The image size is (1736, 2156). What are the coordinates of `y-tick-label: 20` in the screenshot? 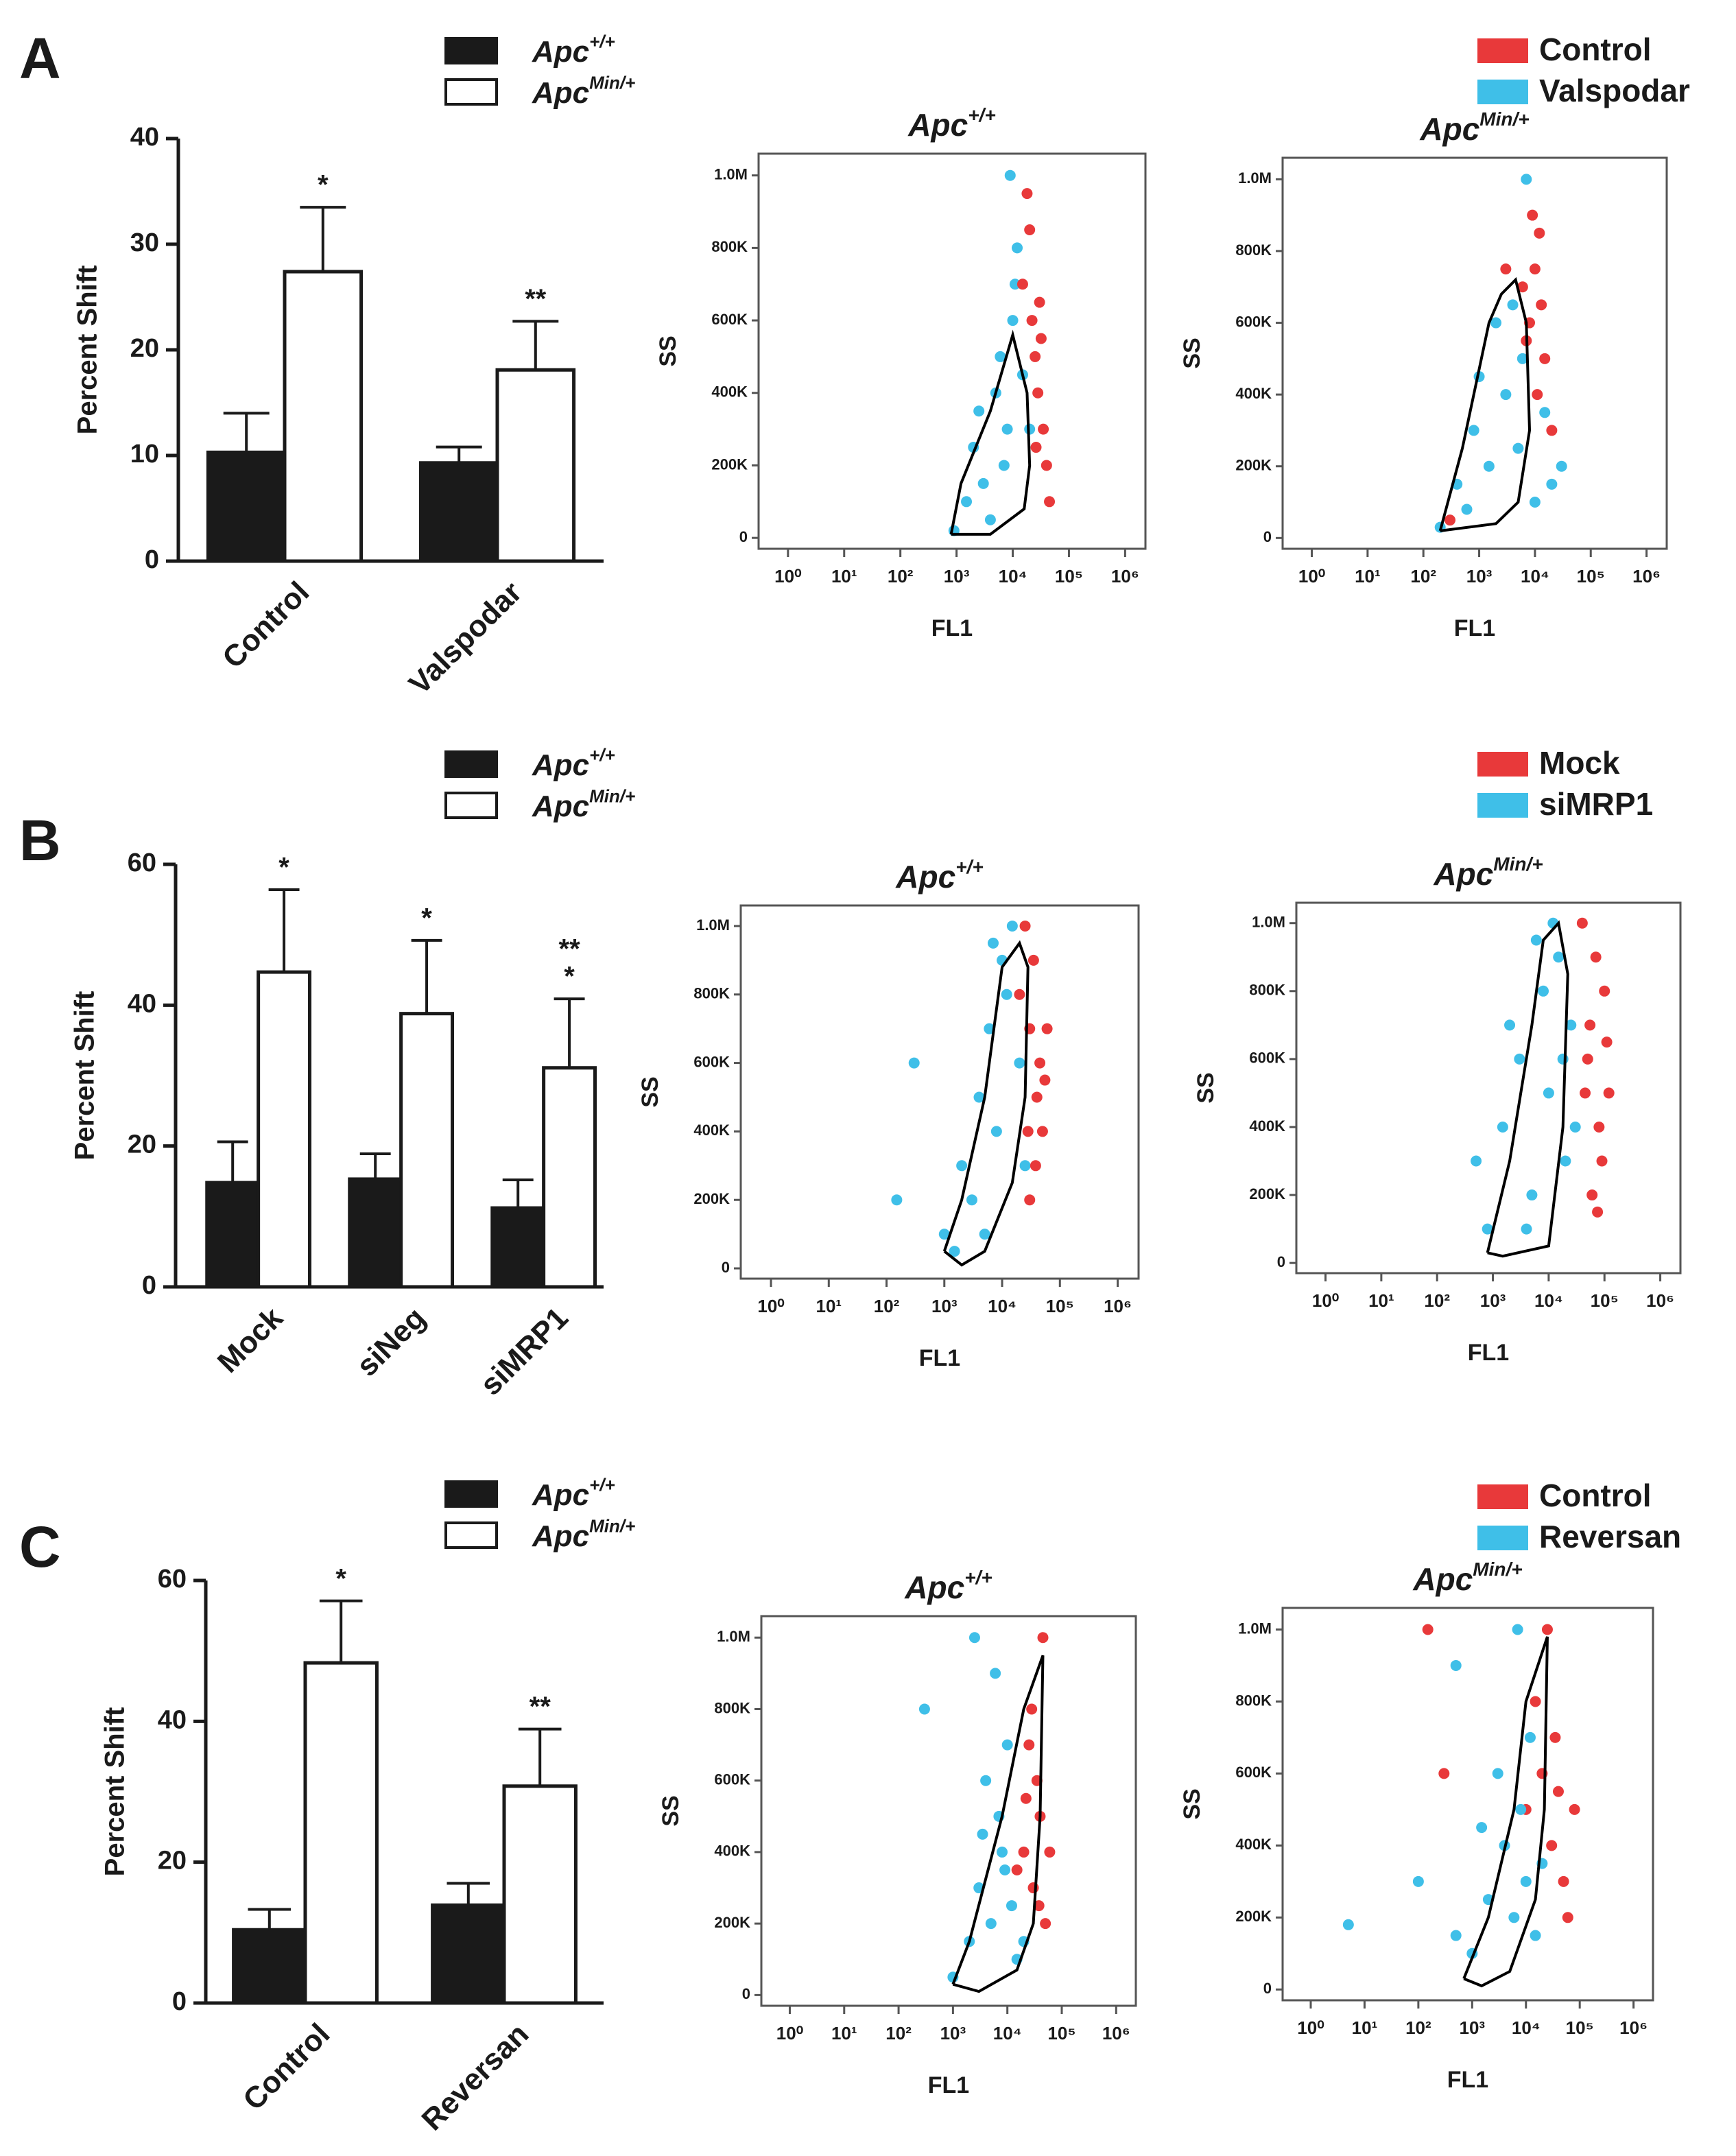 It's located at (173, 1861).